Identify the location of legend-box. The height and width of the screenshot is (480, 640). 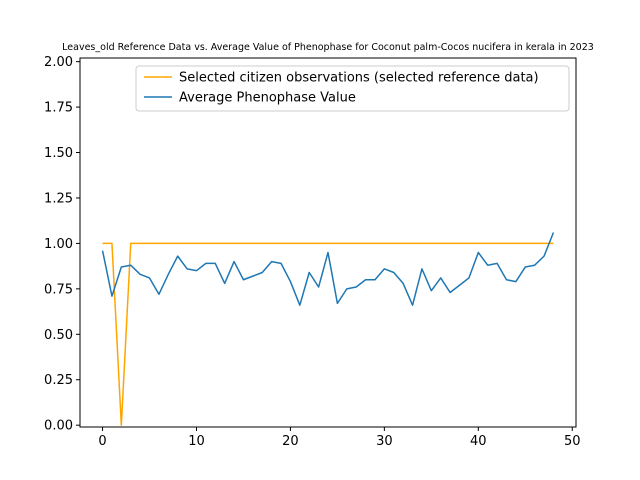
(352, 88).